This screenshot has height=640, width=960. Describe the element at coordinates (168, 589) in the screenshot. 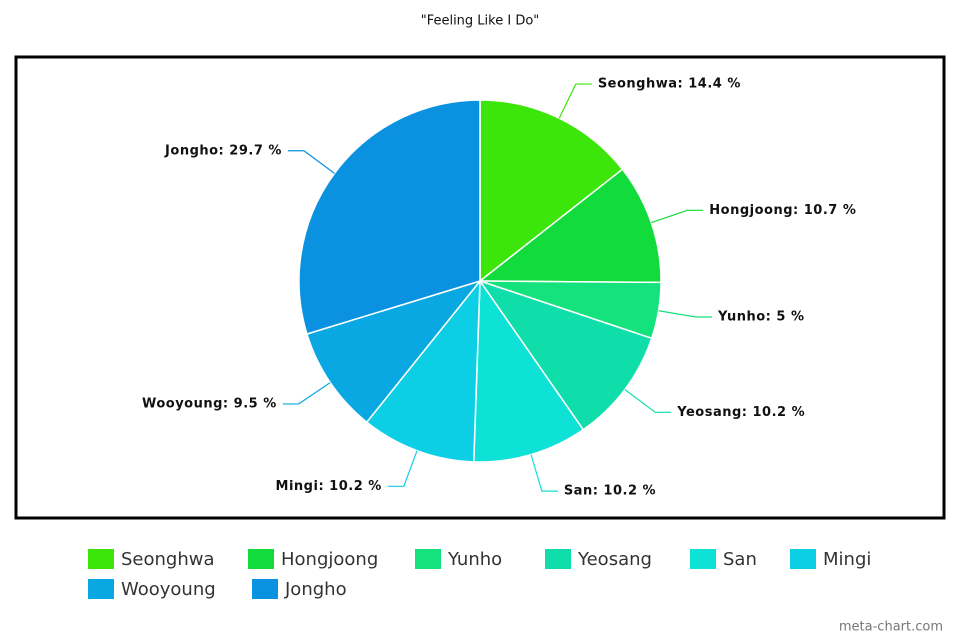

I see `legend-label: Wooyoung` at that location.